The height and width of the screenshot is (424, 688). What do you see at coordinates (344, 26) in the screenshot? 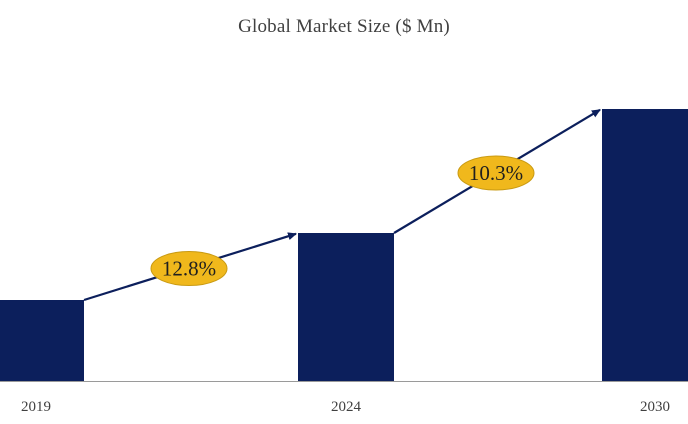
I see `chart-title: Global Market Size ($ Mn)` at bounding box center [344, 26].